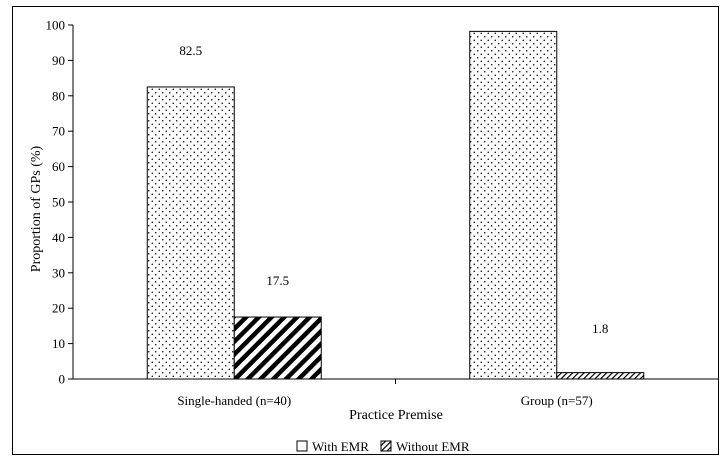  What do you see at coordinates (433, 446) in the screenshot?
I see `legend-label-without-emr: Without EMR` at bounding box center [433, 446].